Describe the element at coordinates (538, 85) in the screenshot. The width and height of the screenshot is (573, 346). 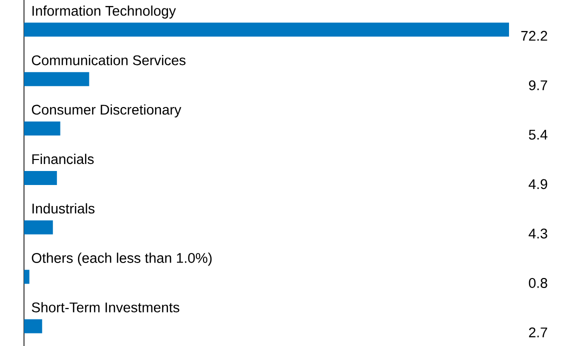
I see `data-label: 9.7` at that location.